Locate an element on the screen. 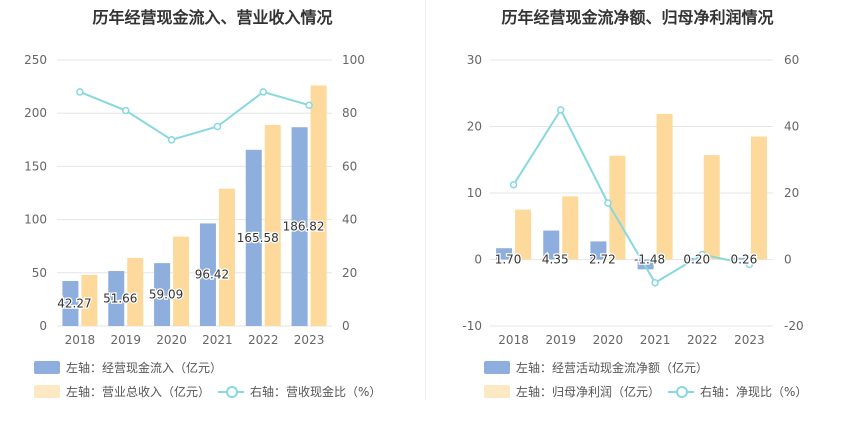  legend-item-left-bar2: 左轴：营业总收入（亿元） is located at coordinates (122, 391).